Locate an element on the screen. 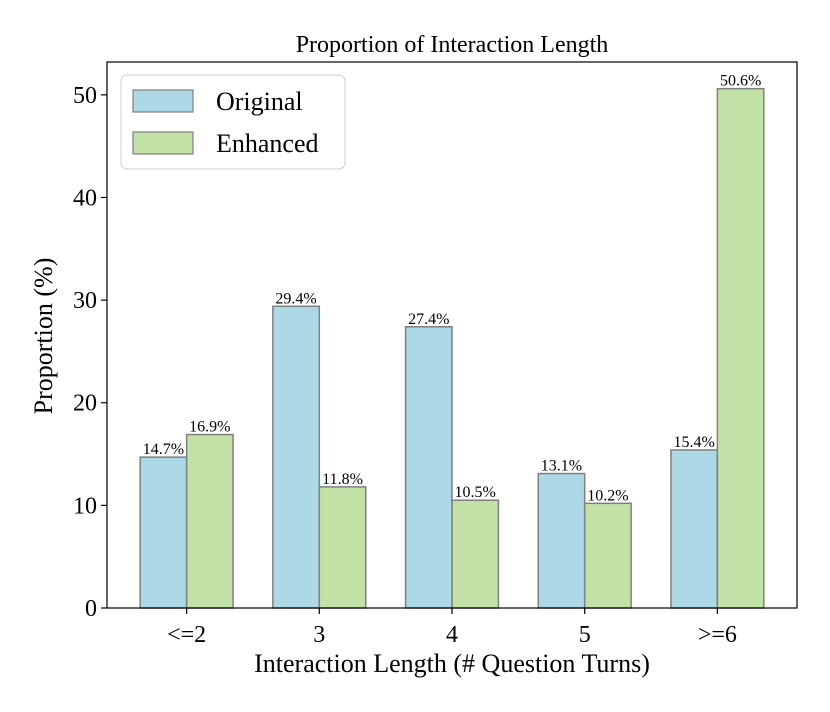  data-label-original-2: 29.4% is located at coordinates (295, 298).